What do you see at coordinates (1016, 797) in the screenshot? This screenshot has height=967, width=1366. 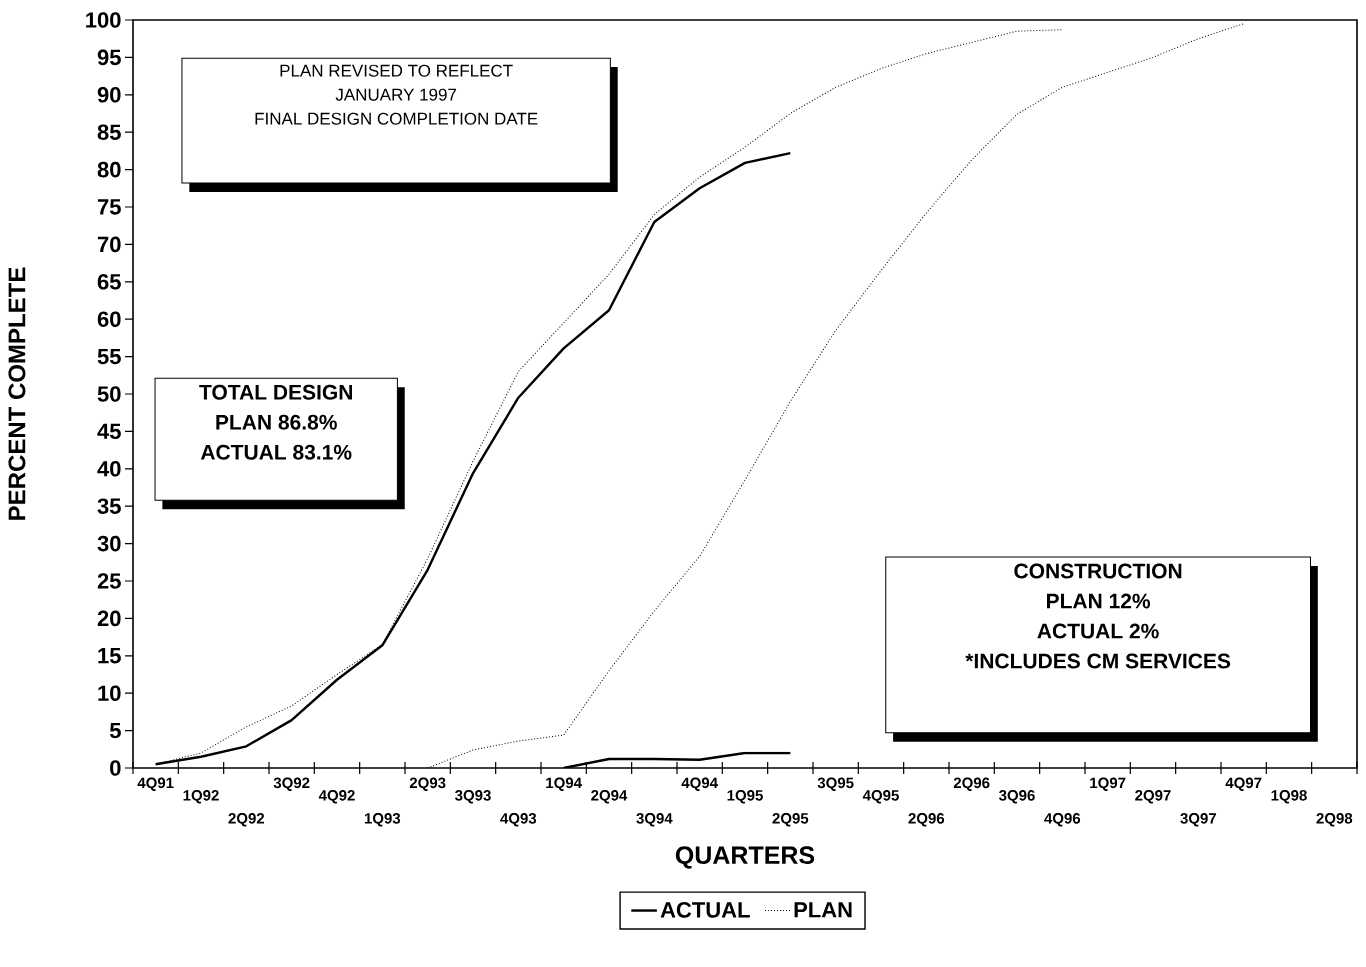 I see `x-tick-label: 3Q96` at bounding box center [1016, 797].